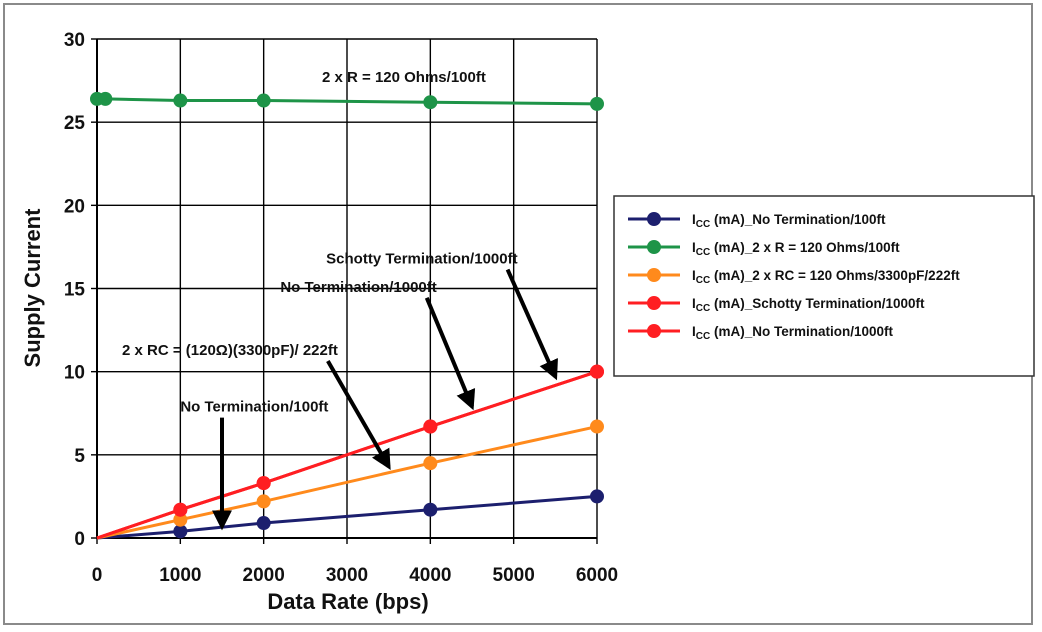  What do you see at coordinates (817, 303) in the screenshot?
I see `legend-label-text: (mA)_Schotty Termination/1000ft` at bounding box center [817, 303].